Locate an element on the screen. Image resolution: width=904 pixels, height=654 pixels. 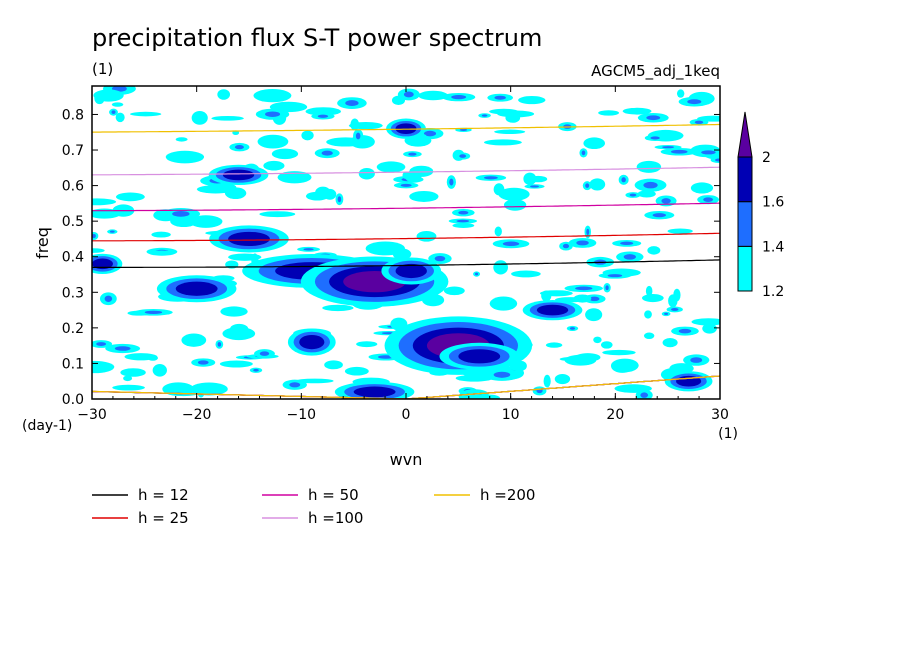
y-tick-label: 0.1 is located at coordinates (73, 364).